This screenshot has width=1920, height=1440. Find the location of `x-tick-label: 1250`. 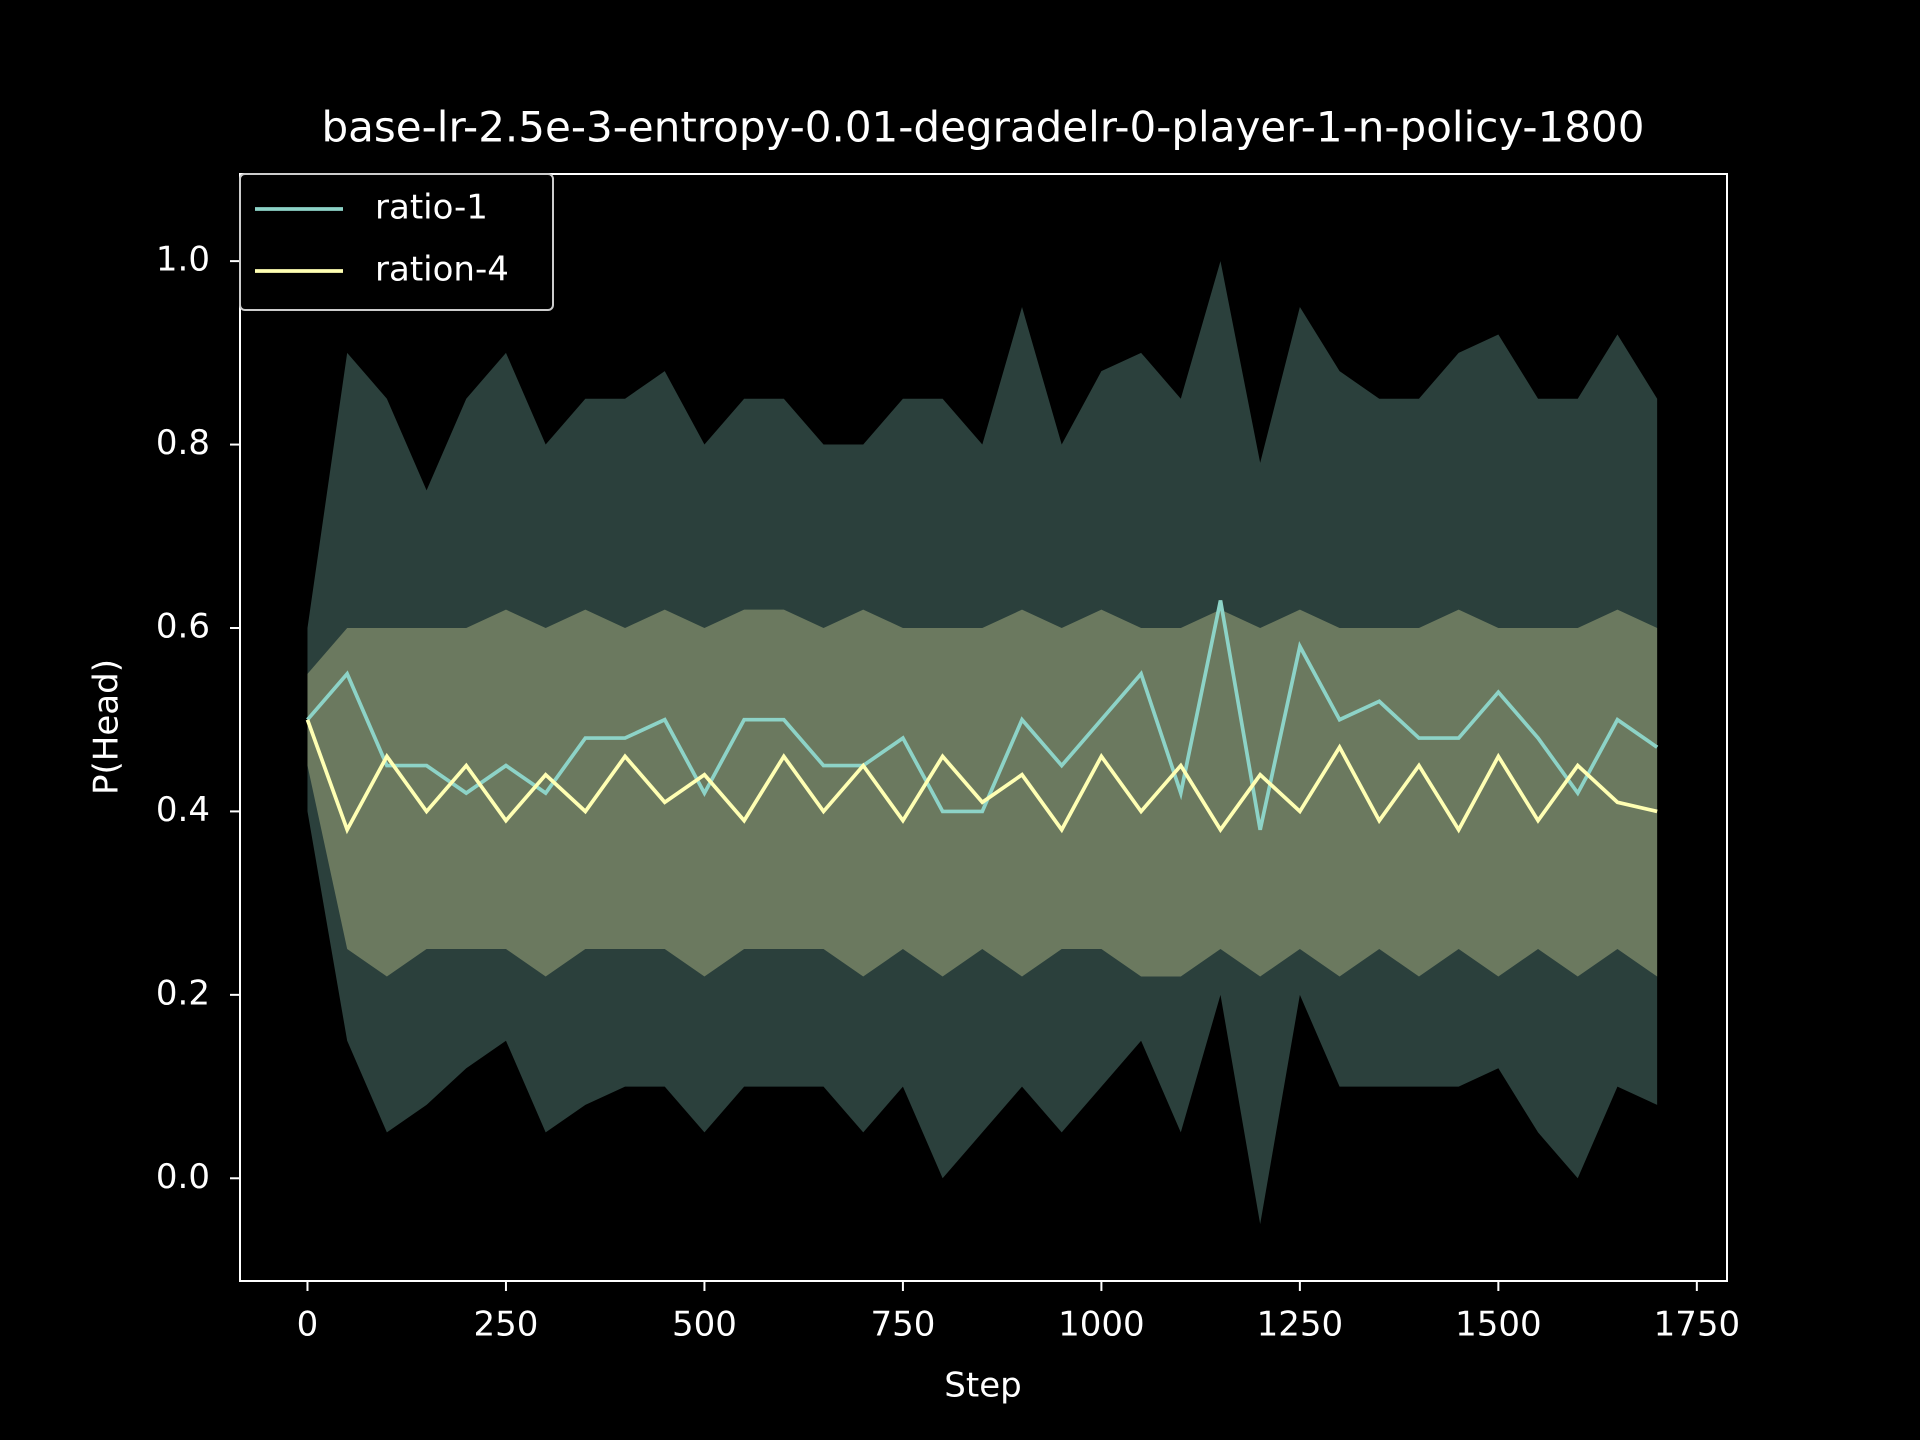

x-tick-label: 1250 is located at coordinates (1300, 1325).